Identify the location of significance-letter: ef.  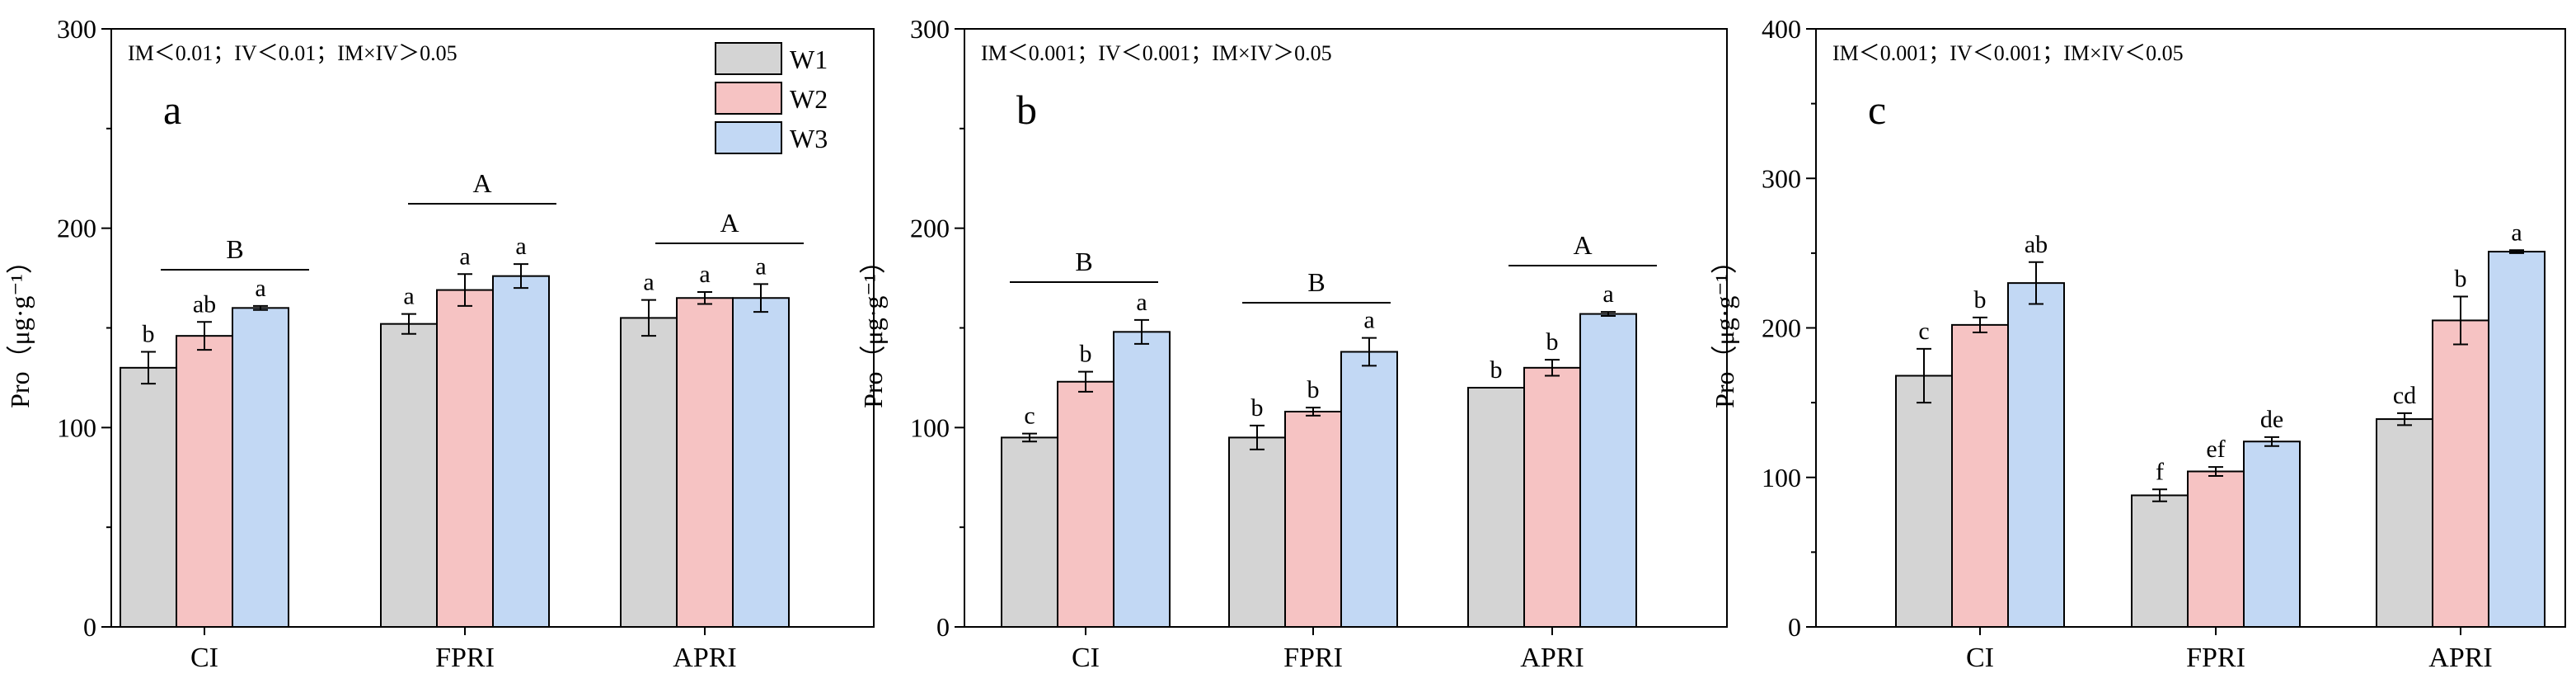
(2216, 449).